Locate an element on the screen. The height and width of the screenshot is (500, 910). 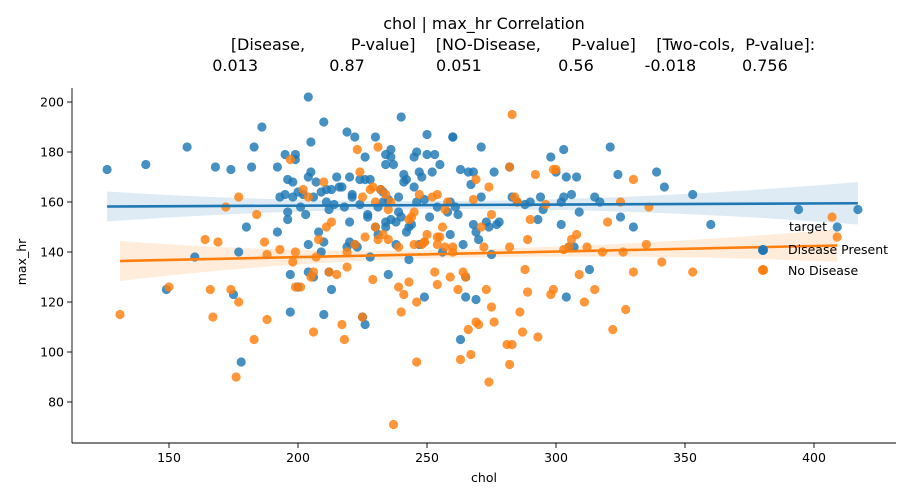
x-tick-label: 400 is located at coordinates (814, 457).